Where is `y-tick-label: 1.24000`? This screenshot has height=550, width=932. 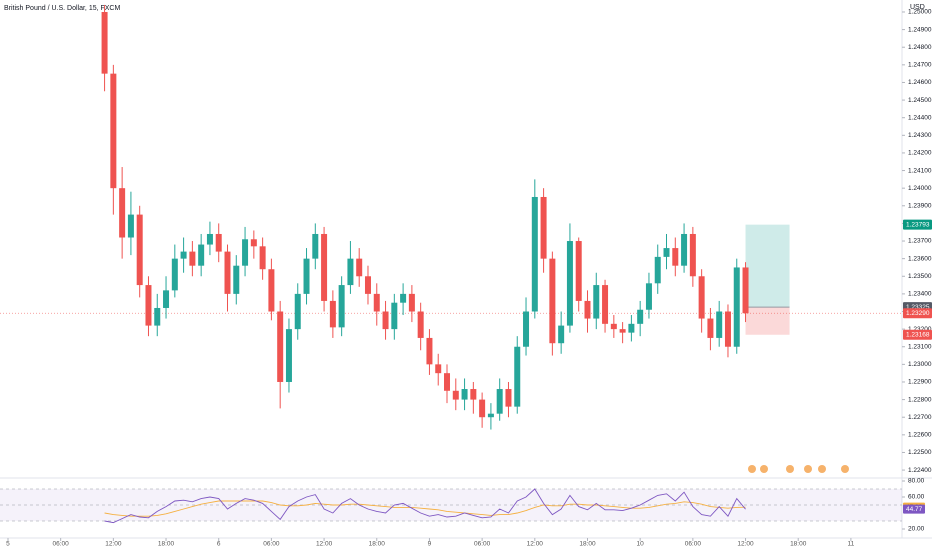 y-tick-label: 1.24000 is located at coordinates (920, 188).